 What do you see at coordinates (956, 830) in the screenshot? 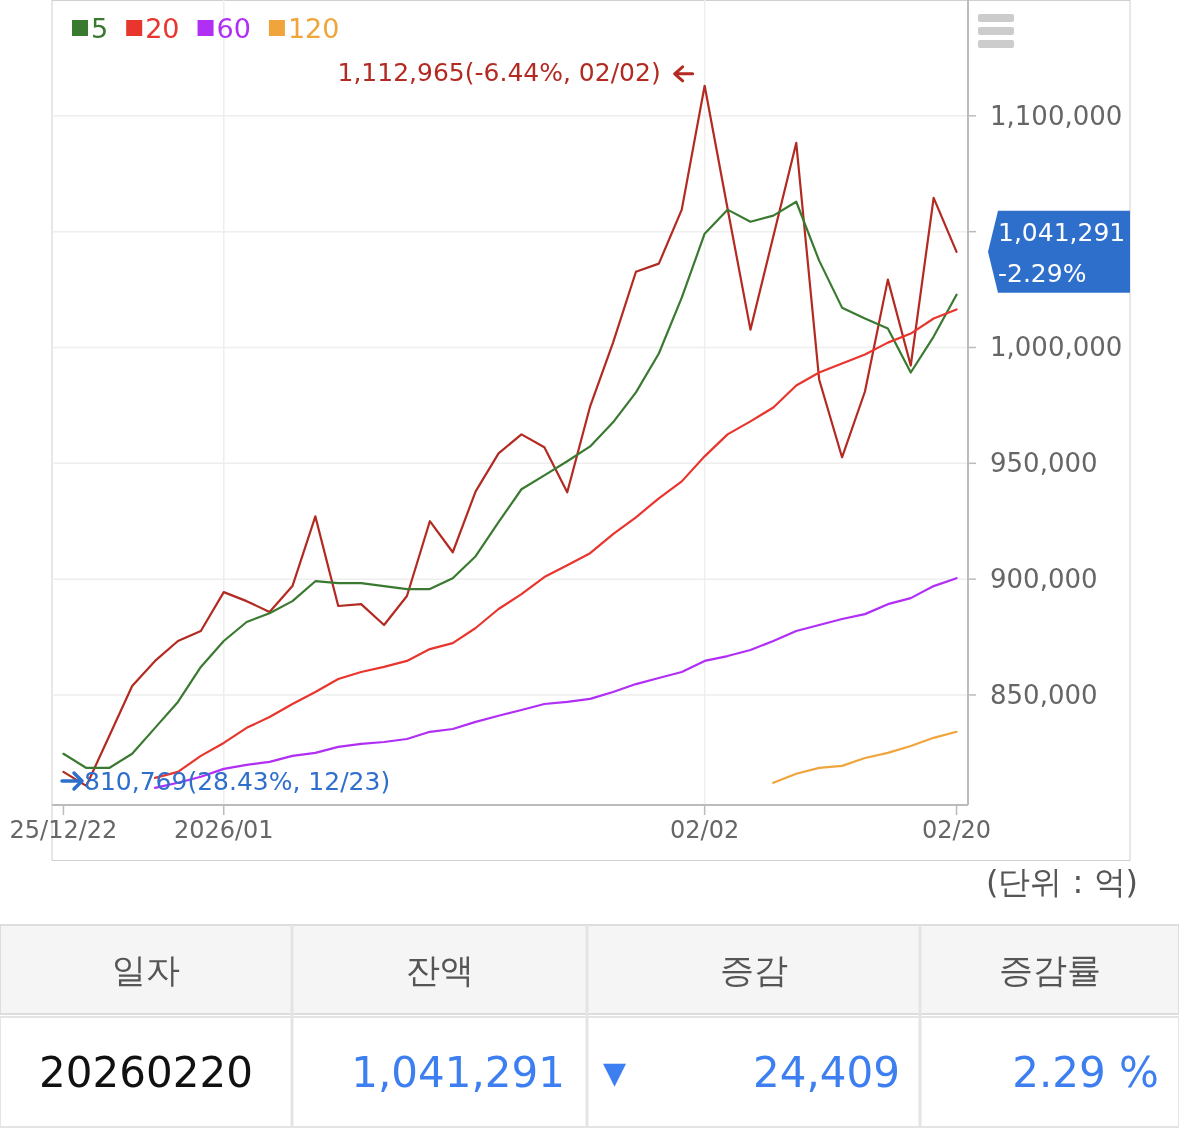
I see `x-tick-label: 02/20` at bounding box center [956, 830].